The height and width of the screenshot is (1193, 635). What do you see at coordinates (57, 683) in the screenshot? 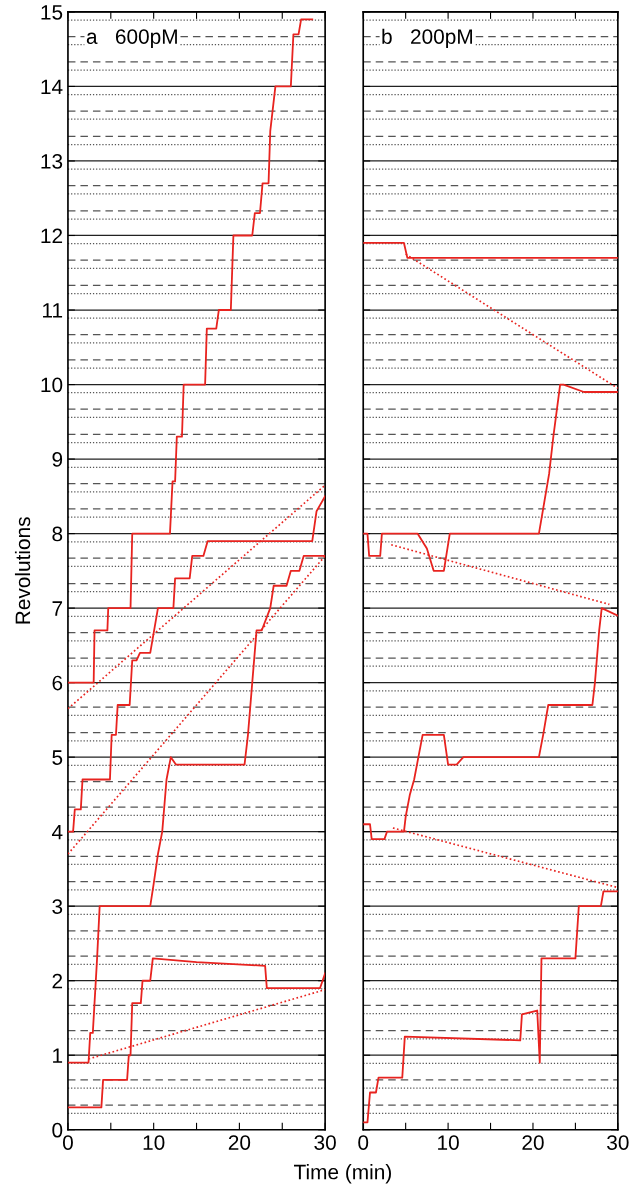
I see `y-tick-label: 6` at bounding box center [57, 683].